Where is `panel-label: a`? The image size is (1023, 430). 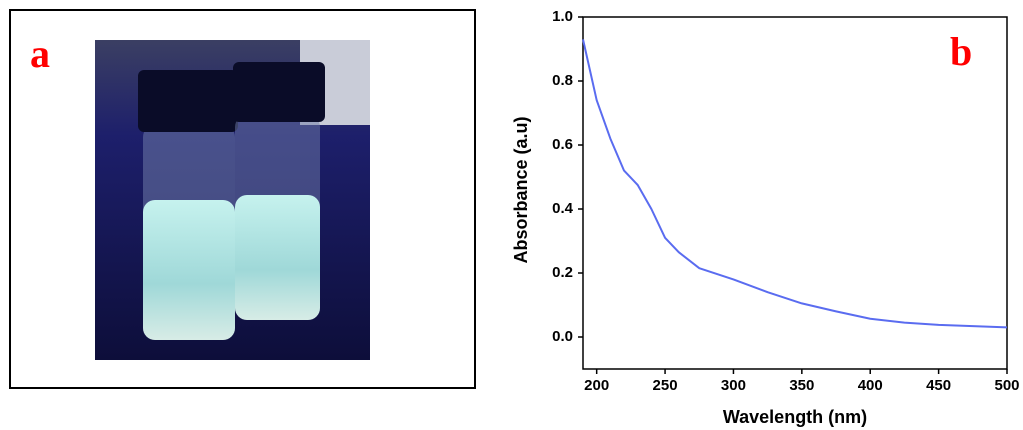
panel-label: a is located at coordinates (40, 53).